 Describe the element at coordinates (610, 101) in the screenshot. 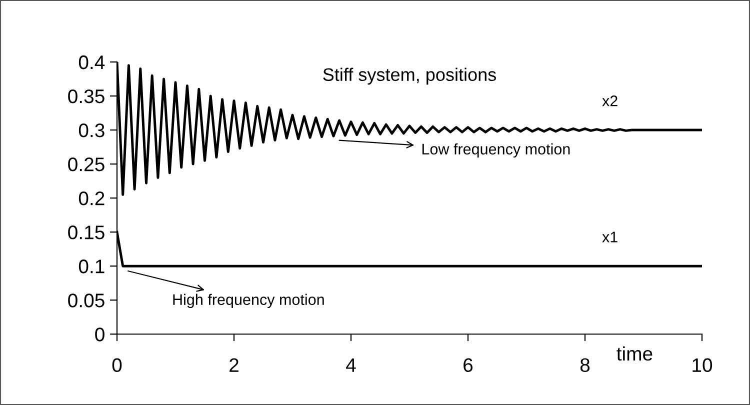

I see `series-label: x2` at that location.